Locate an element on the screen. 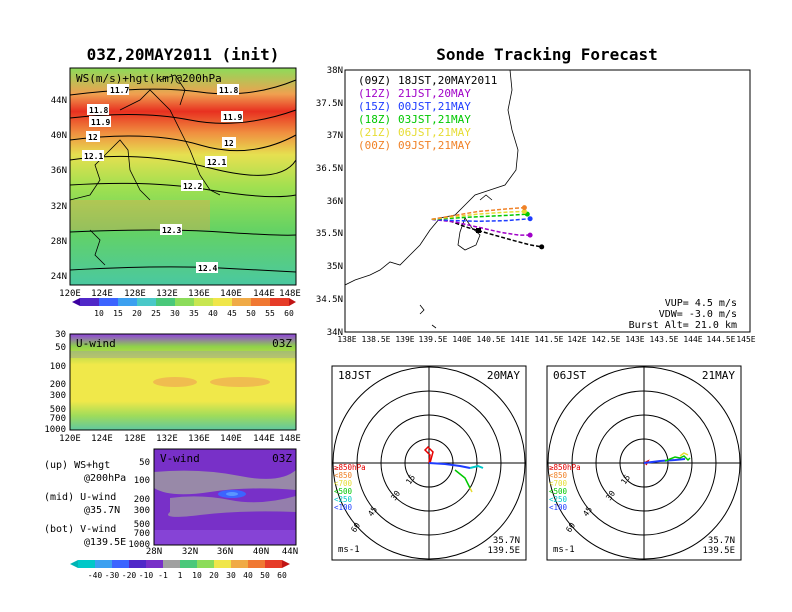 This screenshot has height=612, width=792. lat-tick: 28N is located at coordinates (59, 242).